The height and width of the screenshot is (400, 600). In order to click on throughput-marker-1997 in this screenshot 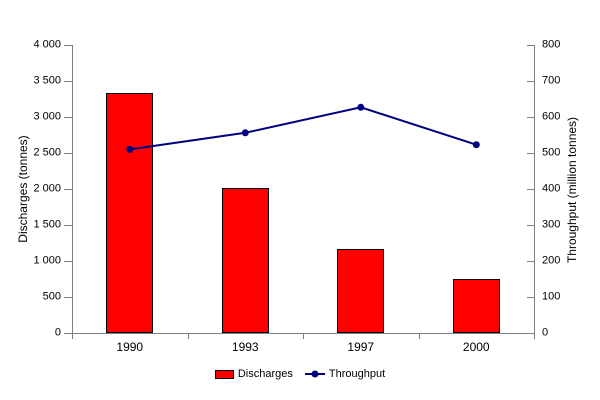, I will do `click(361, 107)`.